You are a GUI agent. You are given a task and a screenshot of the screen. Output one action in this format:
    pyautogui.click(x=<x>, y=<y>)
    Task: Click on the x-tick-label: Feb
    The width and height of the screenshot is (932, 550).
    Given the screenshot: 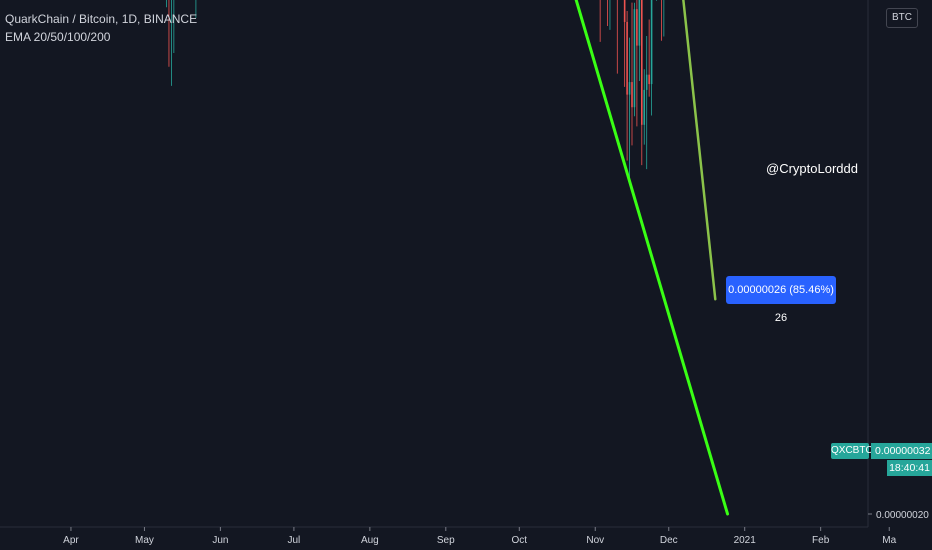 What is the action you would take?
    pyautogui.click(x=821, y=540)
    